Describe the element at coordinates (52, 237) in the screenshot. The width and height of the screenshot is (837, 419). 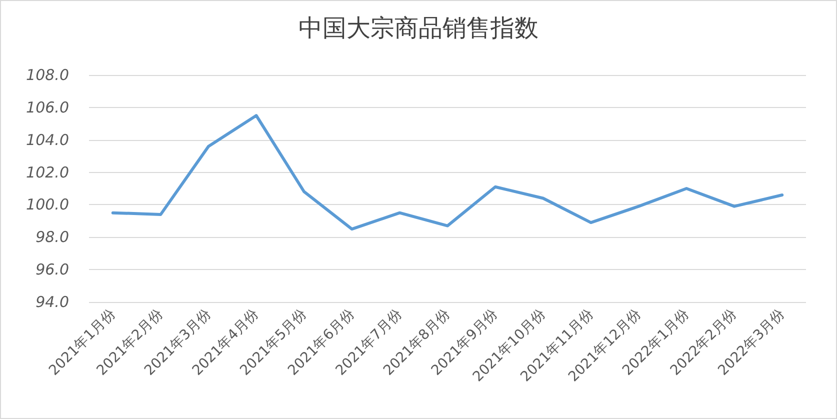
I see `y-tick-label: 98.0` at that location.